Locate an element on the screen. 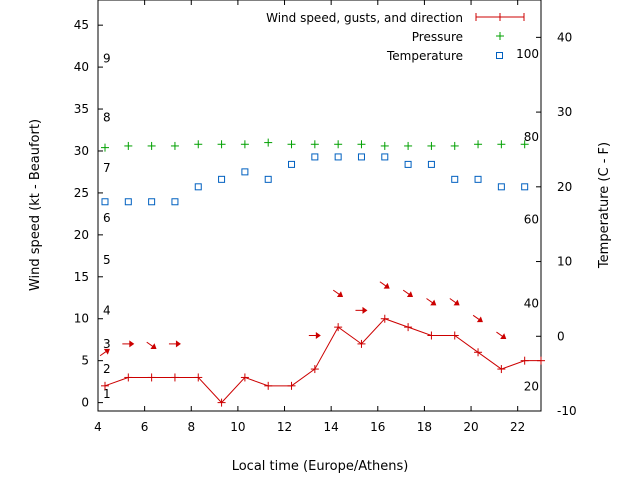 This screenshot has height=480, width=640. beaufort-label-0: 1 is located at coordinates (107, 394).